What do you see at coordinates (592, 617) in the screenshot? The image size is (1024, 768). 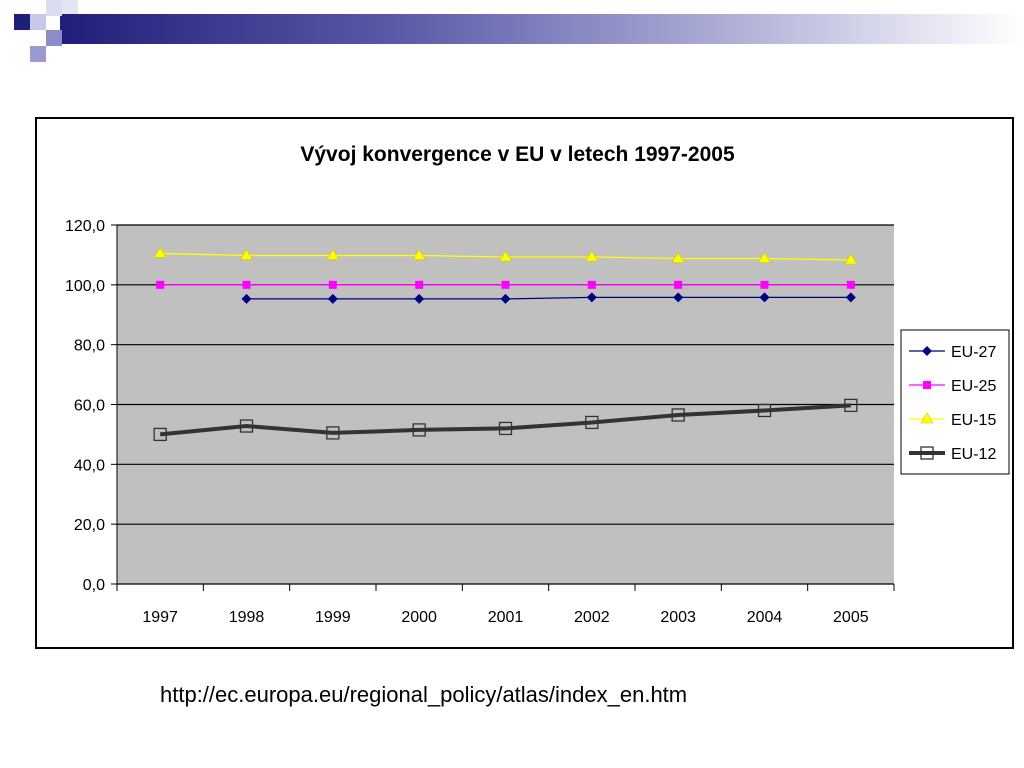 I see `x-tick-label: 2002` at bounding box center [592, 617].